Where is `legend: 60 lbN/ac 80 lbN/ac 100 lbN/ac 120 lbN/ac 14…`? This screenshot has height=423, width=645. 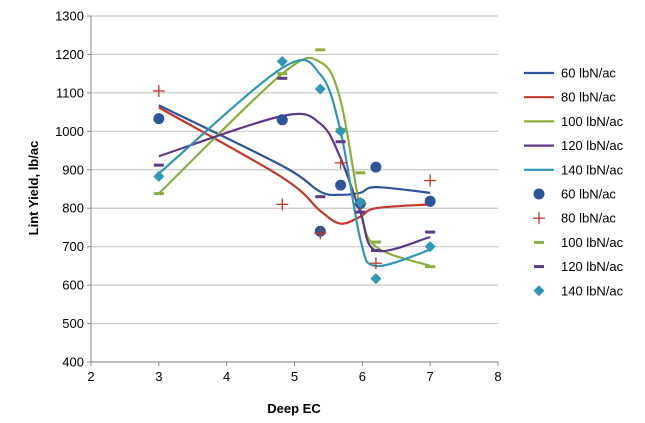
legend: 60 lbN/ac 80 lbN/ac 100 lbN/ac 120 lbN/ac 14… is located at coordinates (574, 182).